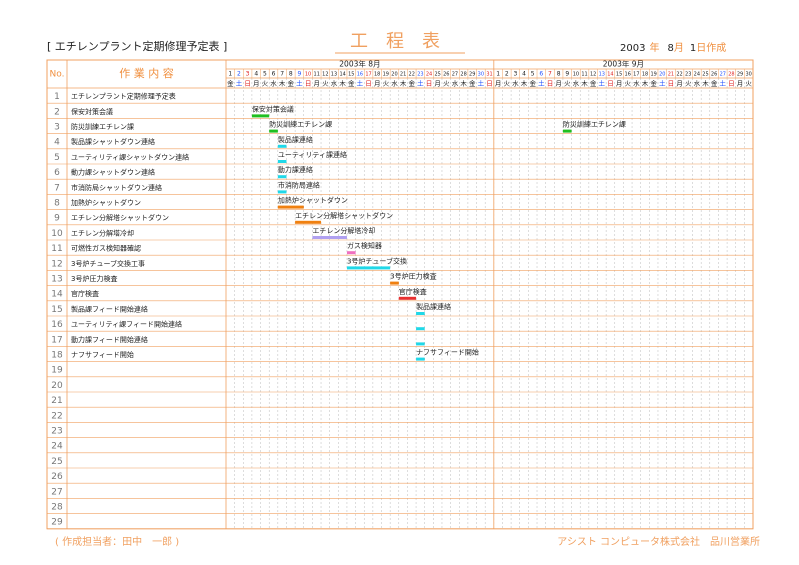 This screenshot has height=565, width=799. Describe the element at coordinates (342, 74) in the screenshot. I see `day-number: 14` at that location.